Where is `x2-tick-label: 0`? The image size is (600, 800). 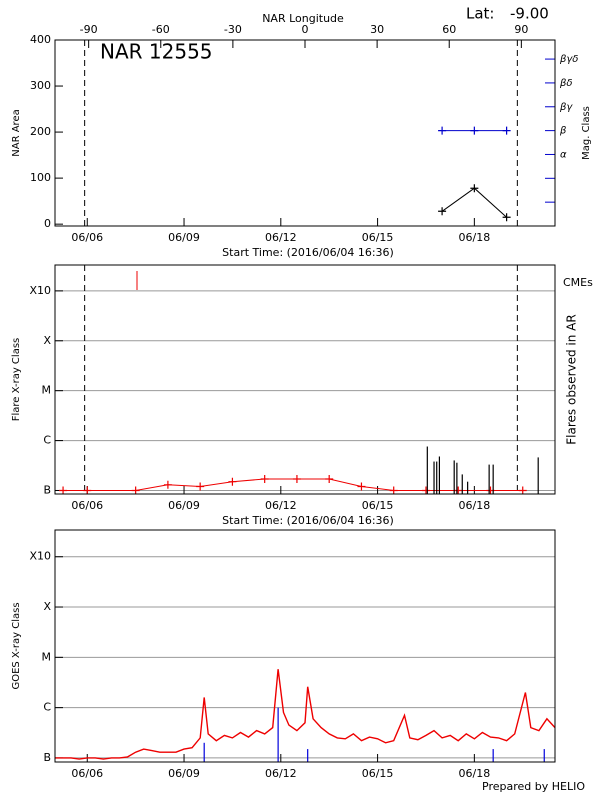 x2-tick-label: 0 is located at coordinates (305, 29).